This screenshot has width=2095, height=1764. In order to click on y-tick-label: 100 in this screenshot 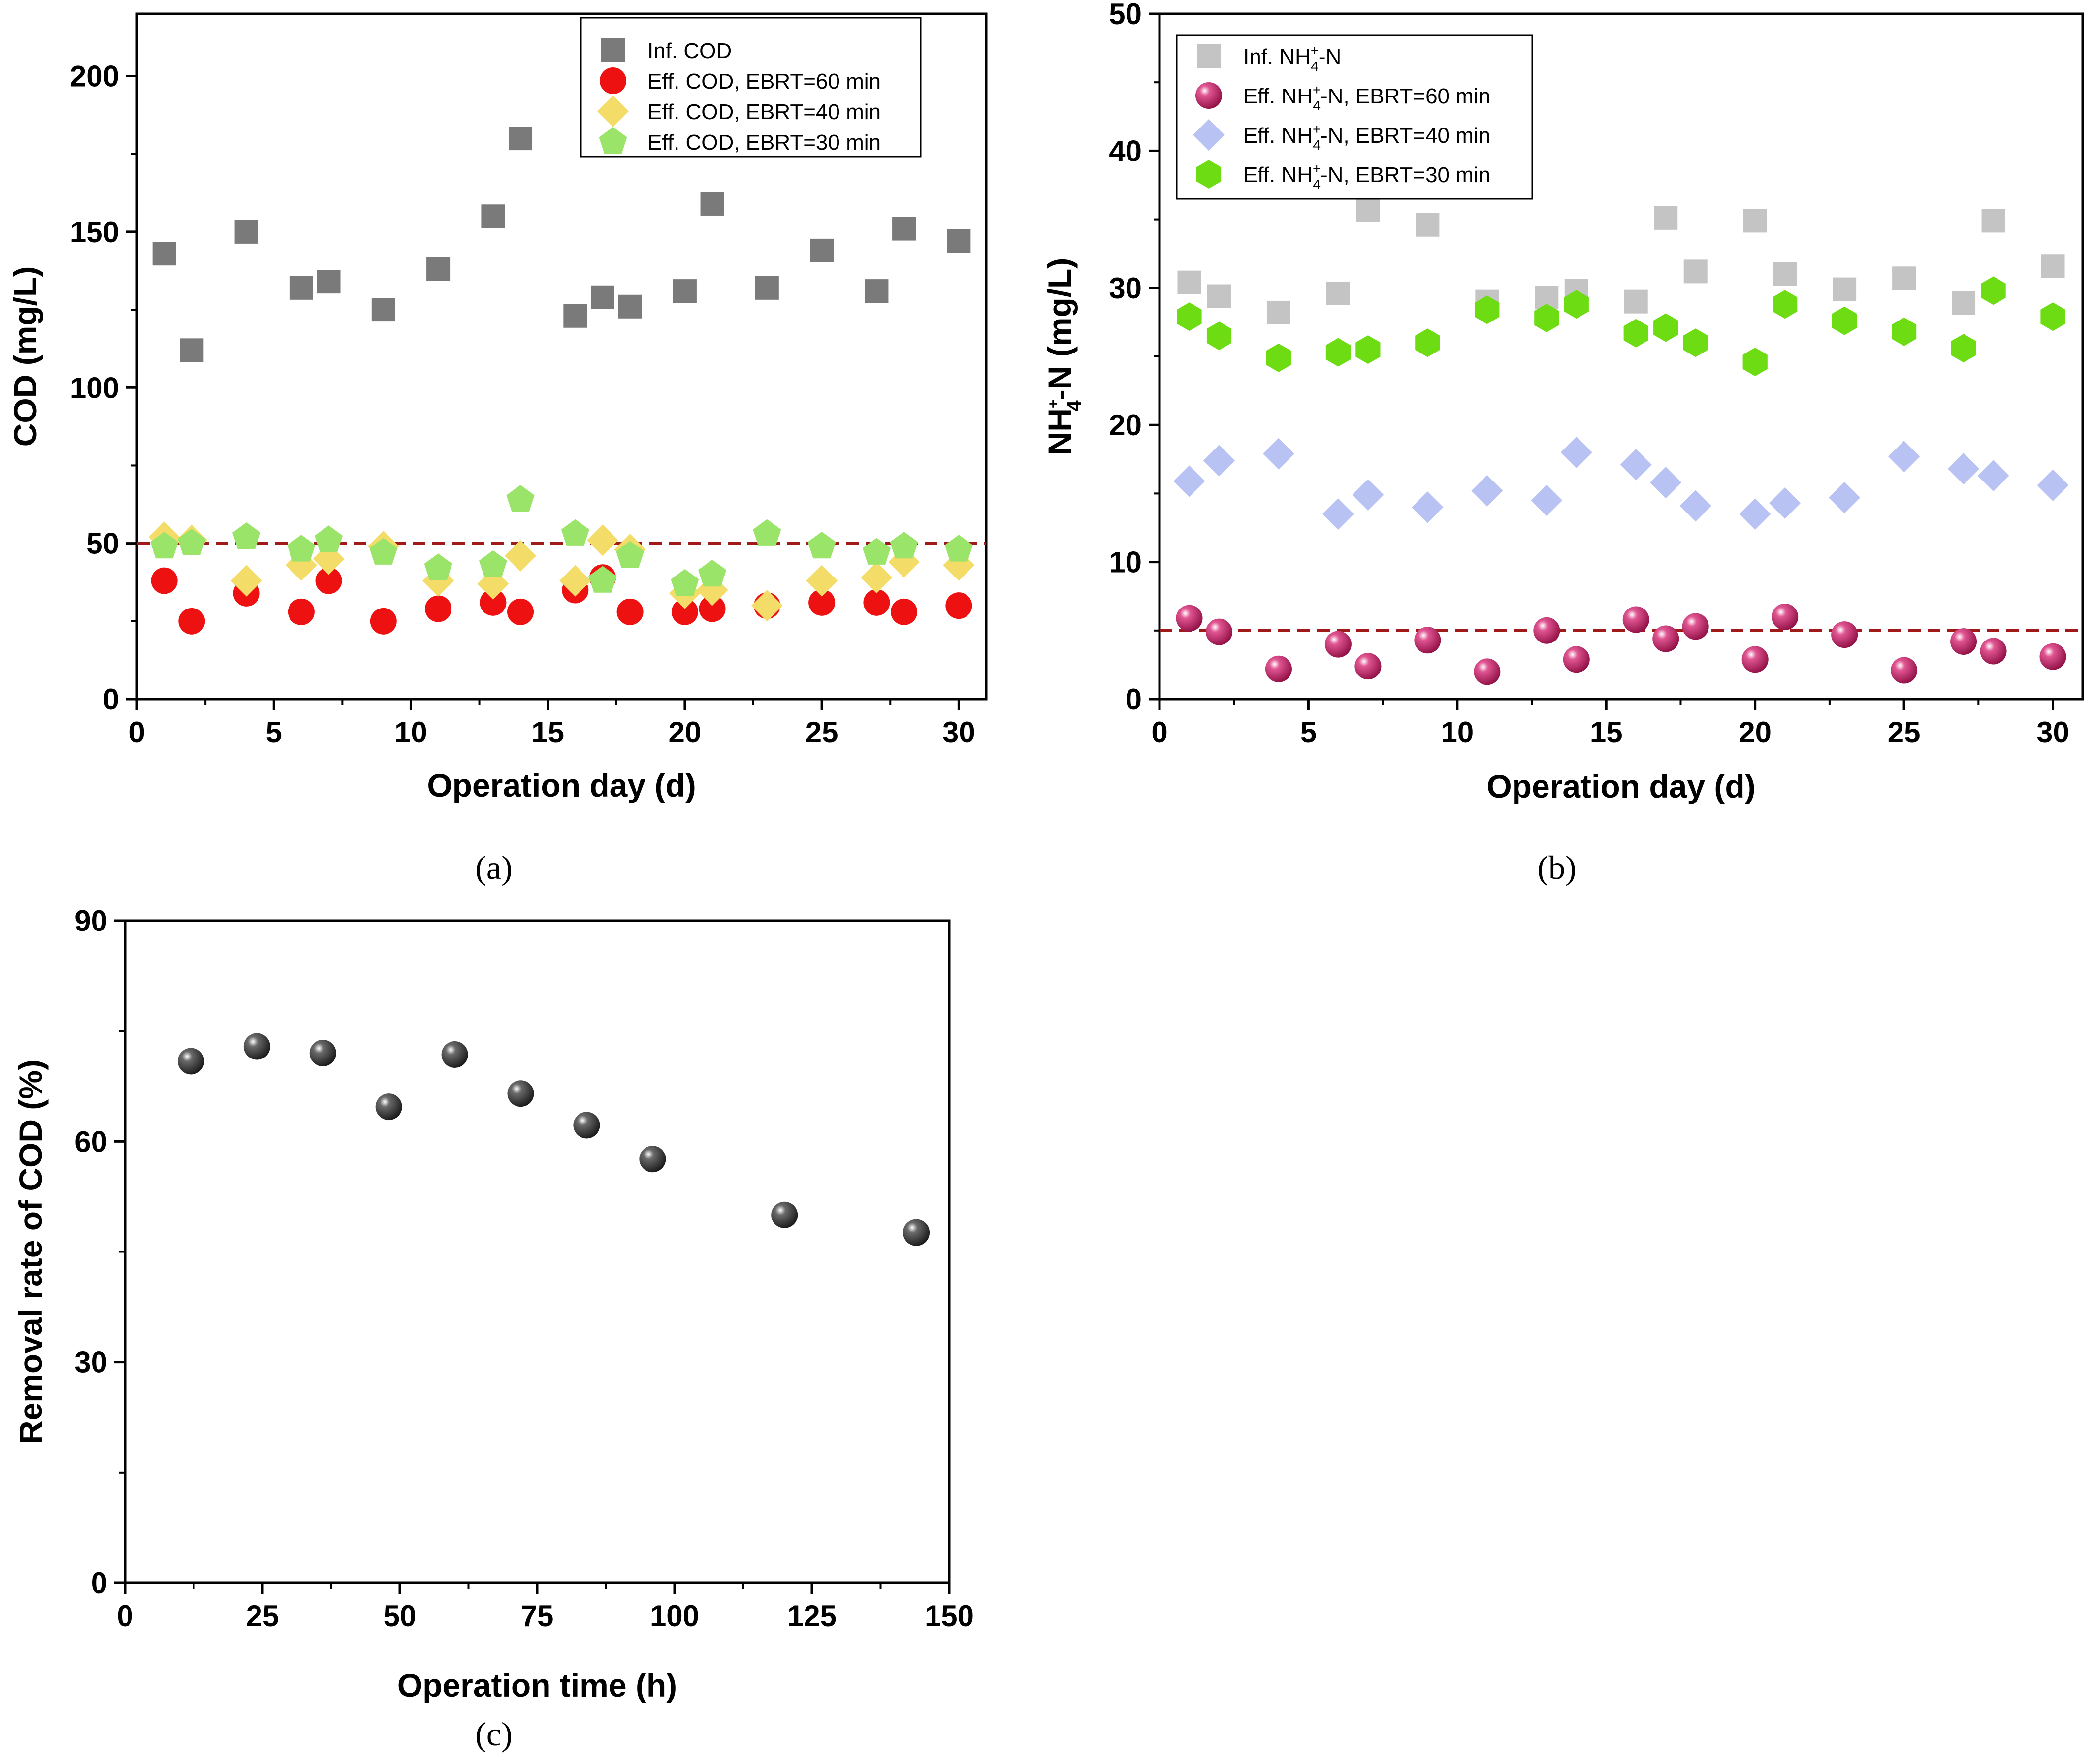, I will do `click(94, 387)`.